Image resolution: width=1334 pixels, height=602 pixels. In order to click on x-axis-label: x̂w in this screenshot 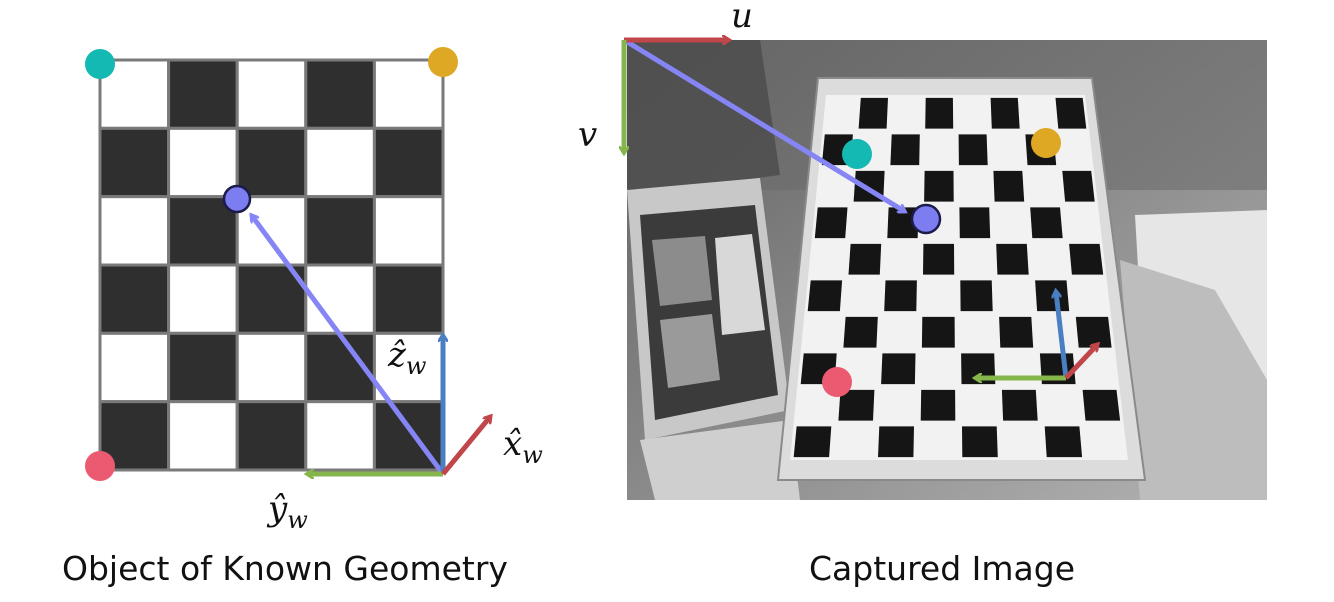, I will do `click(523, 446)`.